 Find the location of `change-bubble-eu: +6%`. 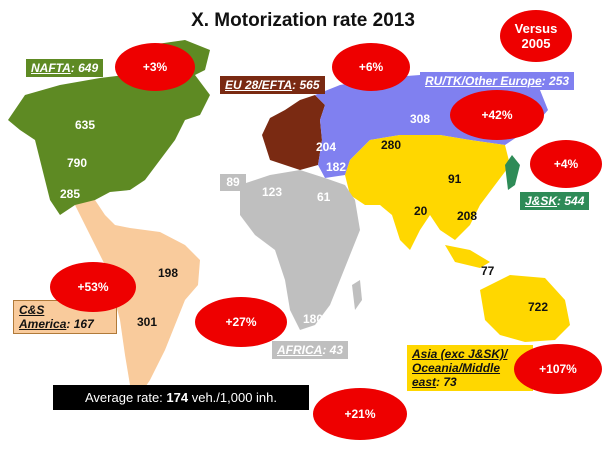

change-bubble-eu: +6% is located at coordinates (371, 67).